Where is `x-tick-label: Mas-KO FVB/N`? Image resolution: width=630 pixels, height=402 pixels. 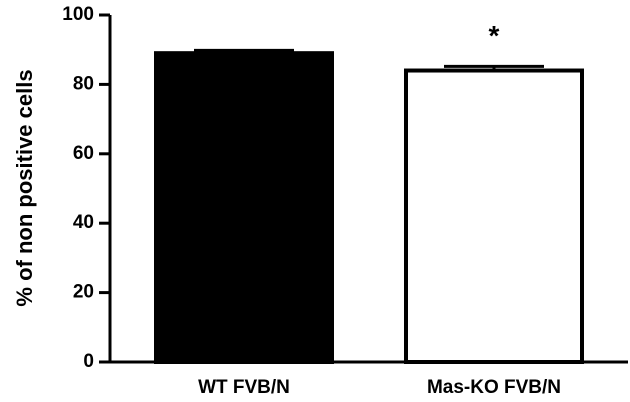 x-tick-label: Mas-KO FVB/N is located at coordinates (494, 387).